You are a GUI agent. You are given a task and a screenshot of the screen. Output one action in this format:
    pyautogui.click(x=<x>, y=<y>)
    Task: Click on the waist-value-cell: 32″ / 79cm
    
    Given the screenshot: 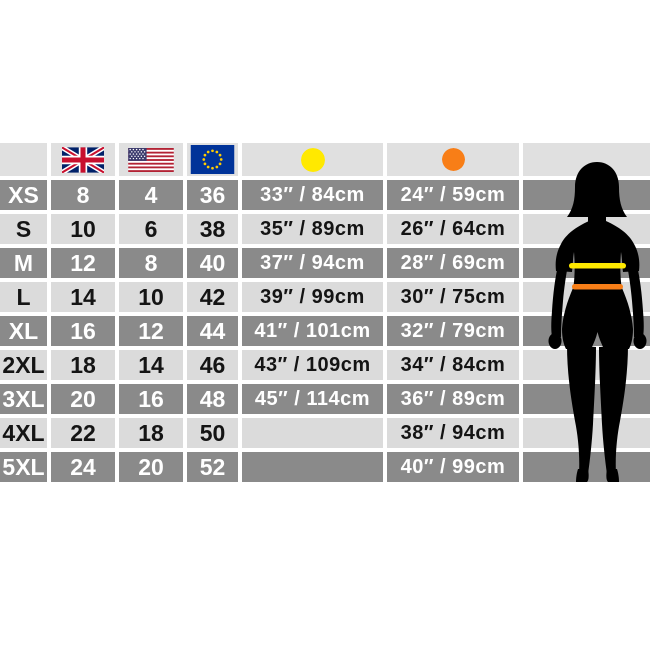 What is the action you would take?
    pyautogui.click(x=453, y=331)
    